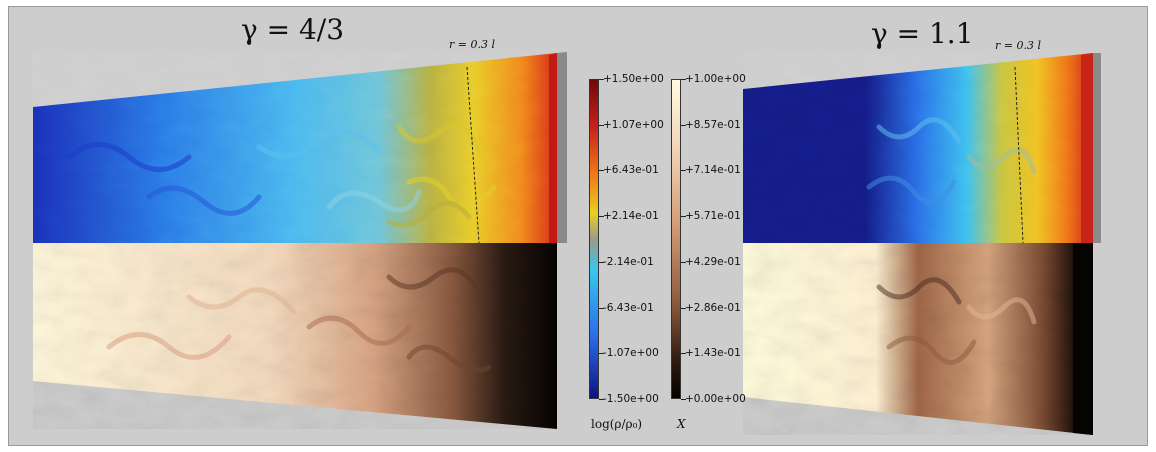  What do you see at coordinates (631, 399) in the screenshot?
I see `colorbar-tick-label: -1.50e+00` at bounding box center [631, 399].